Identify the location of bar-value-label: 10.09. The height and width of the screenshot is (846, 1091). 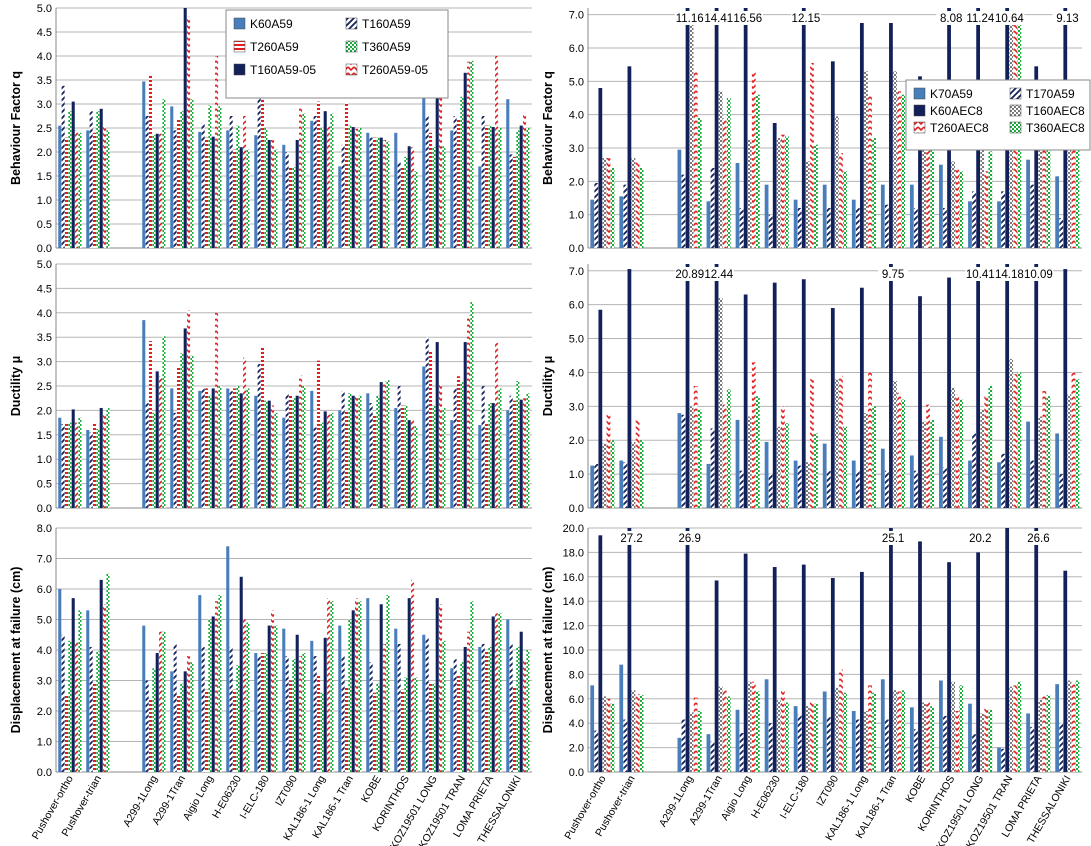
(1038, 275).